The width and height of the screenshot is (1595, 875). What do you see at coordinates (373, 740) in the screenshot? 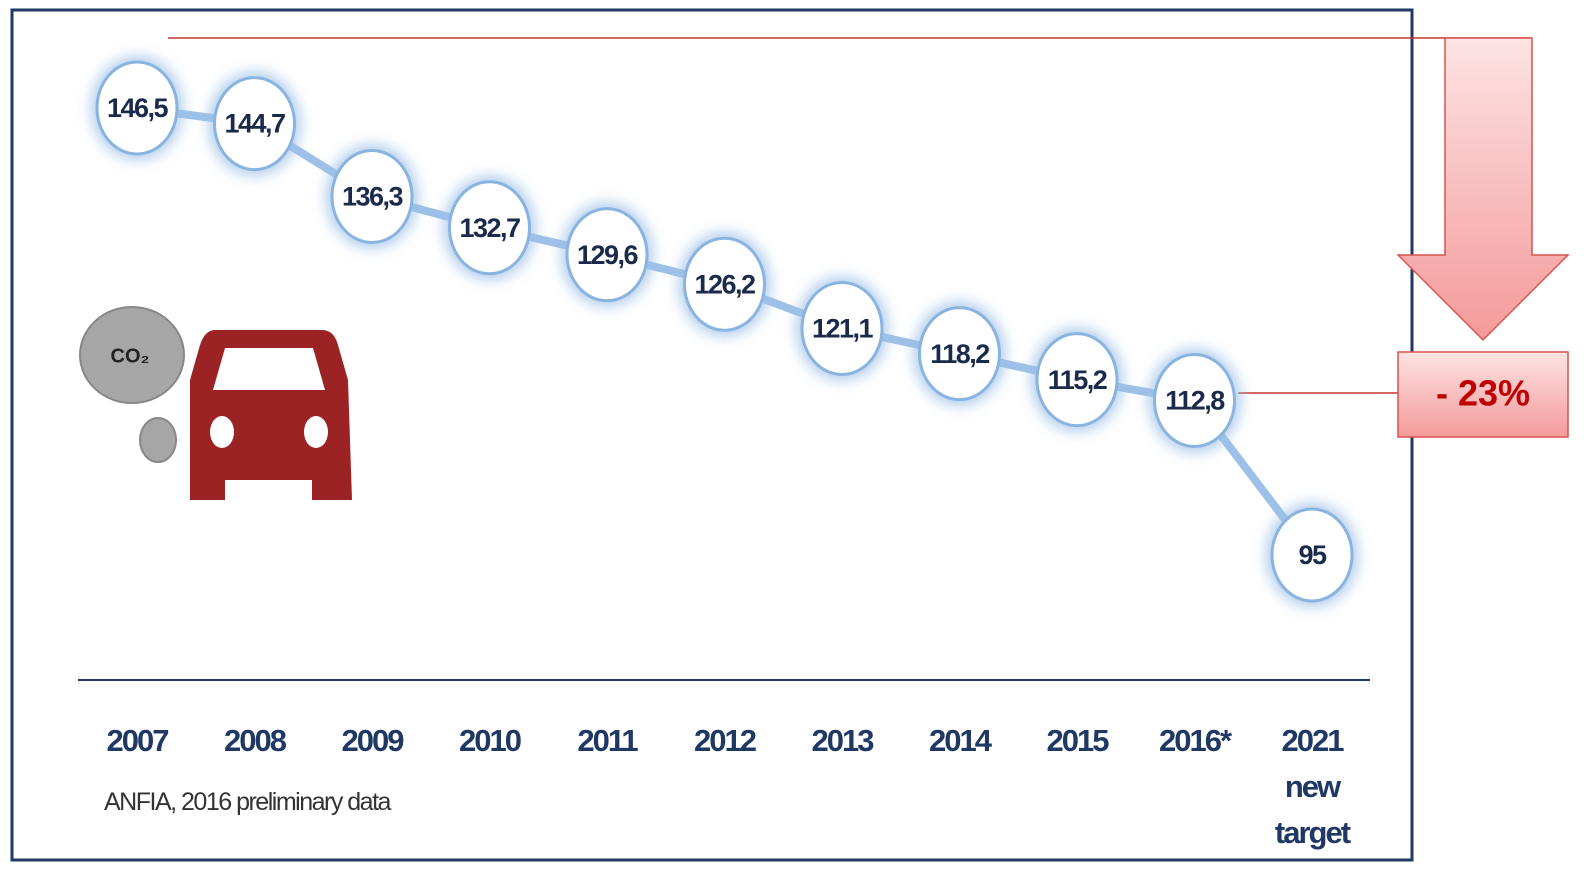
I see `x-tick-label: 2009` at bounding box center [373, 740].